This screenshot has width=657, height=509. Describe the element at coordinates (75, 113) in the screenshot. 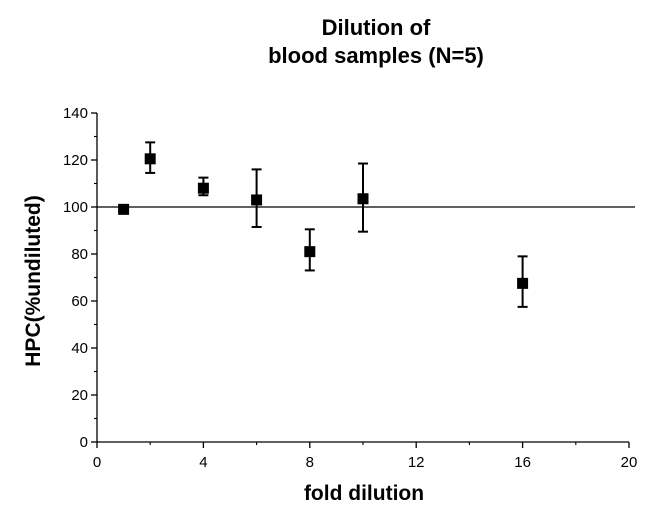

I see `y-tick-label: 140` at that location.